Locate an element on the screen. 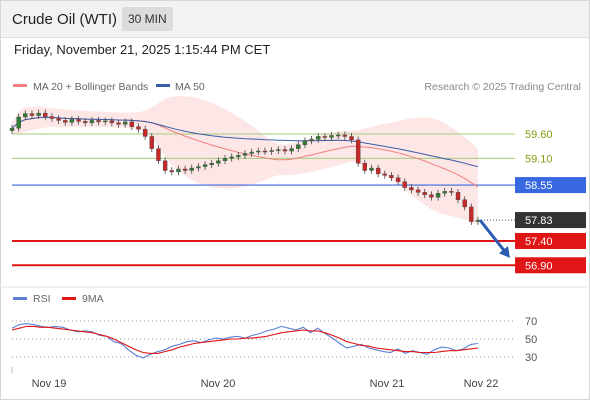 The image size is (590, 400). resistance-label-1: 59.10 is located at coordinates (539, 159).